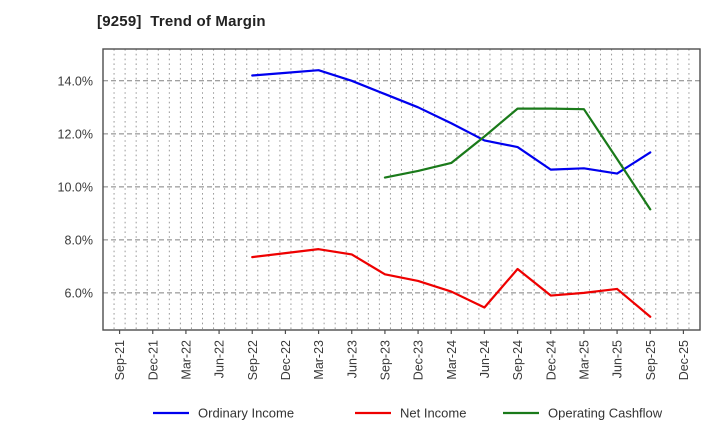 This screenshot has height=440, width=720. What do you see at coordinates (253, 360) in the screenshot?
I see `x-axis-tick-label: Sep-22` at bounding box center [253, 360].